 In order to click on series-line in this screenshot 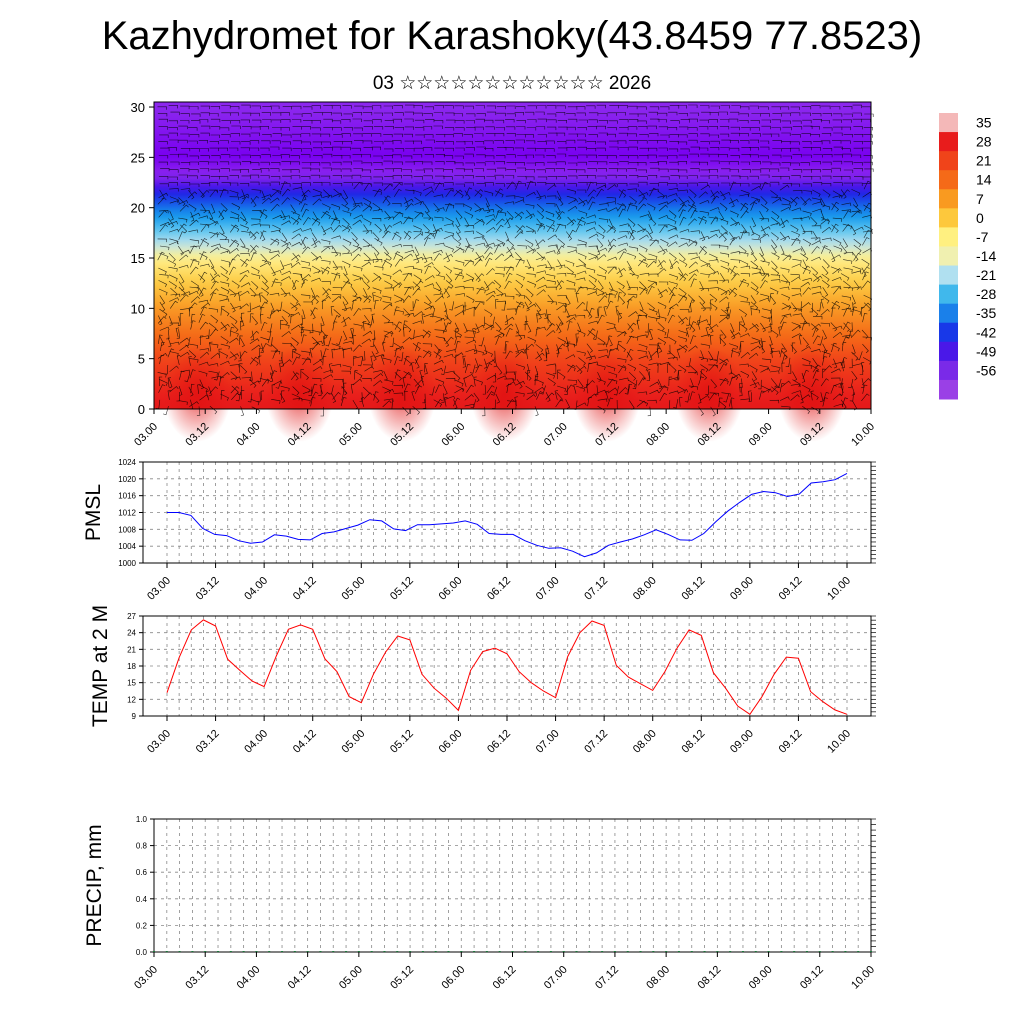, I will do `click(507, 515)`.